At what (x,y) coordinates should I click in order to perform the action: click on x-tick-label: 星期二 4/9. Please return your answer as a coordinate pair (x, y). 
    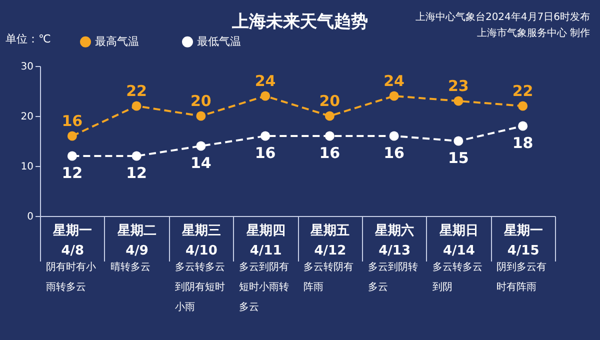
    Looking at the image, I should click on (136, 241).